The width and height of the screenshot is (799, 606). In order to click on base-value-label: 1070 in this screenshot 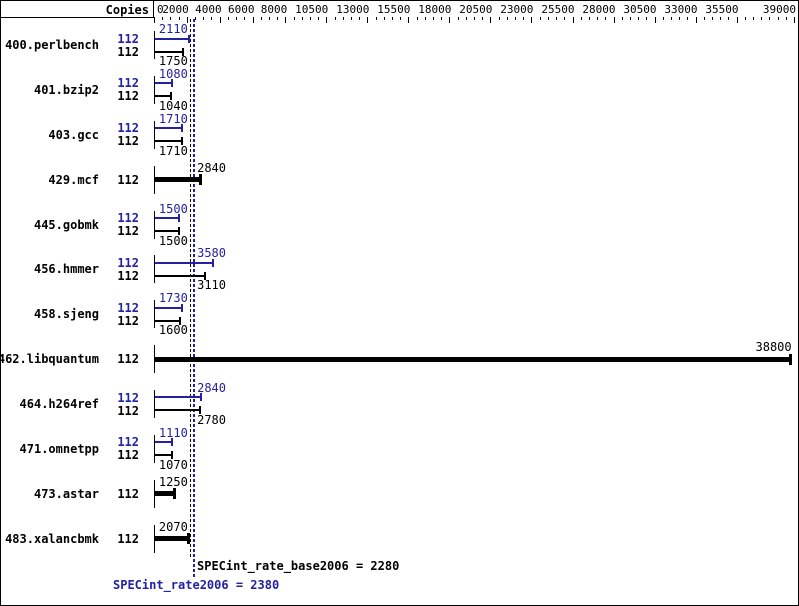, I will do `click(173, 464)`.